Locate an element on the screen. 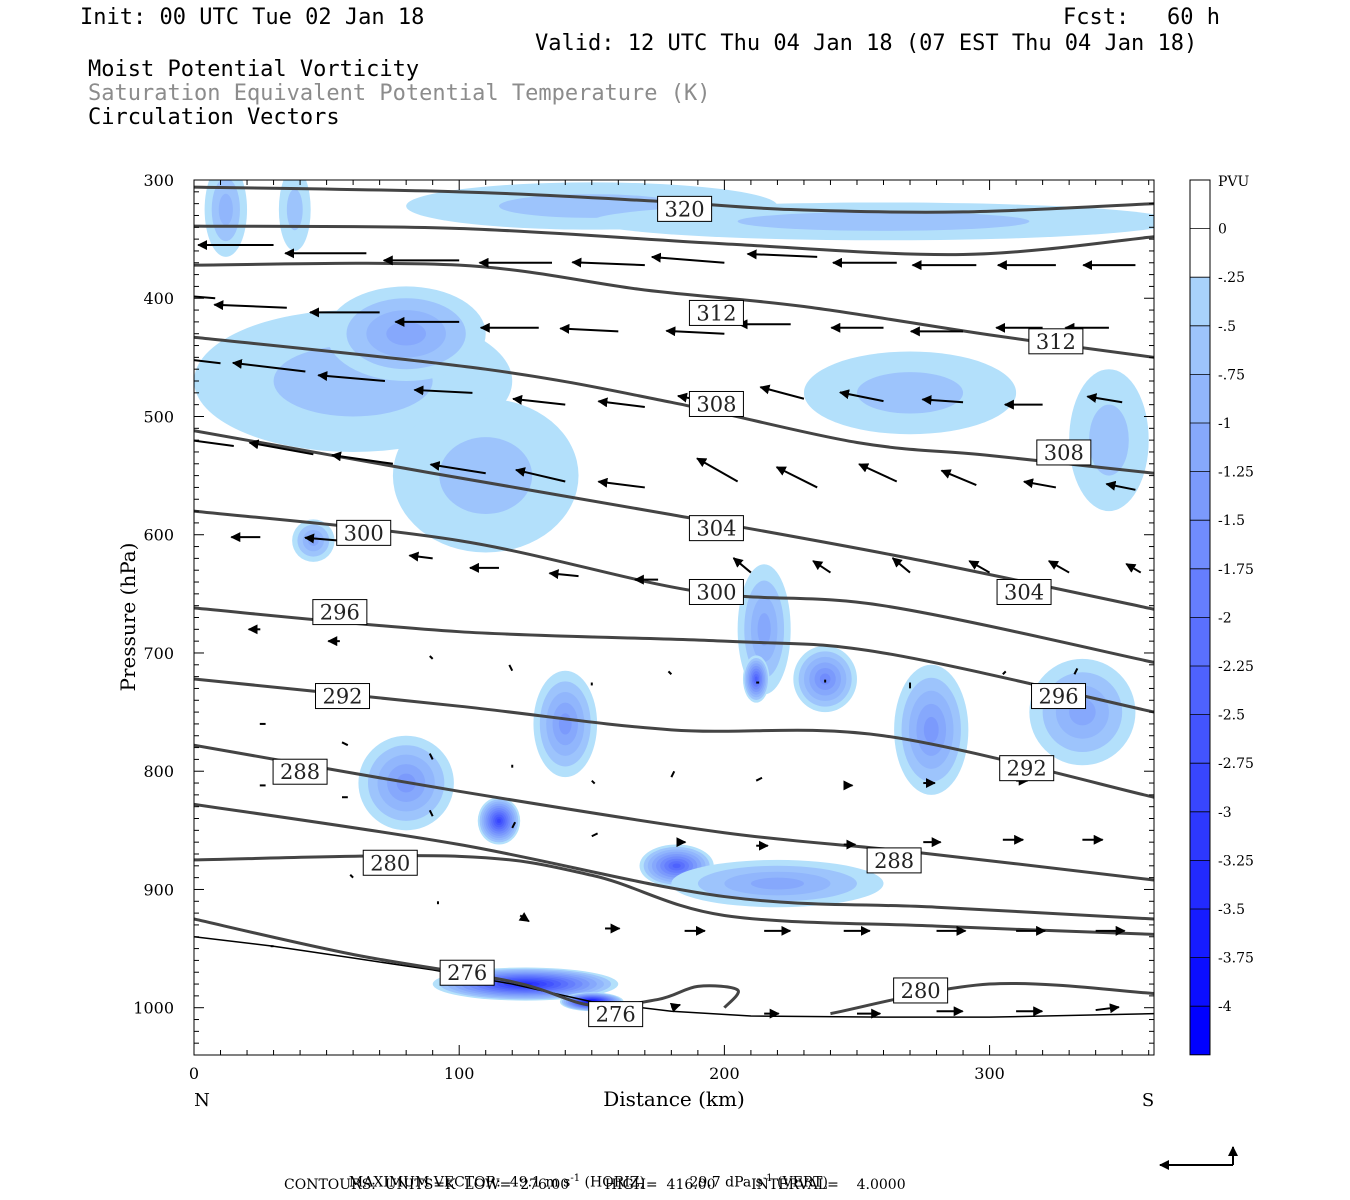  y-tick-label: 800 is located at coordinates (158, 771).